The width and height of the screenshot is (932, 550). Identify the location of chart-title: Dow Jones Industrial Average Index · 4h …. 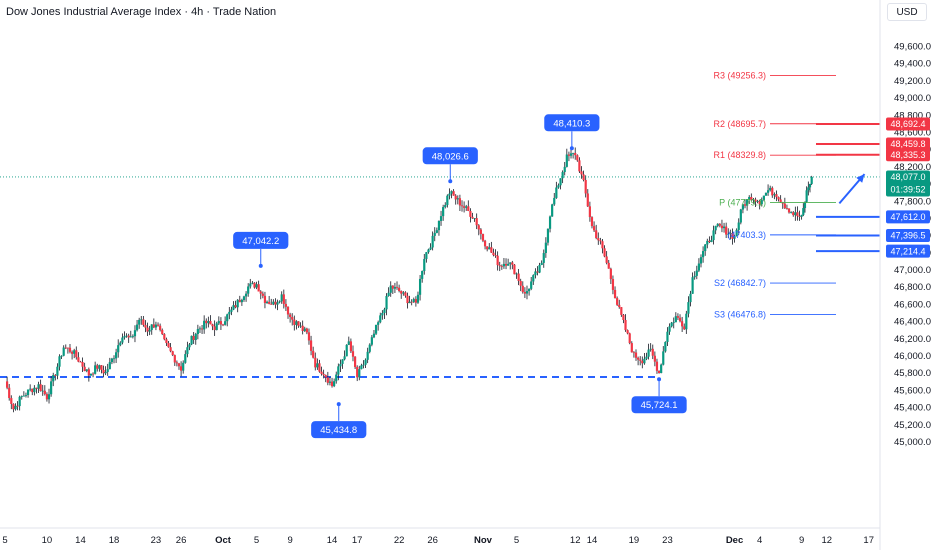
(141, 12).